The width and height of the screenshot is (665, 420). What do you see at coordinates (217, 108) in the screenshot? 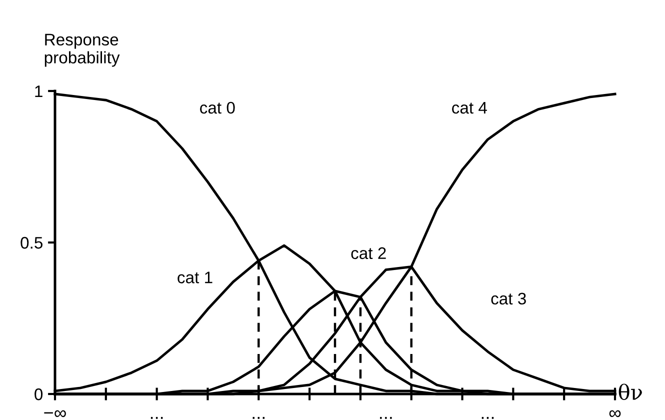
I see `annotation: cat 0` at bounding box center [217, 108].